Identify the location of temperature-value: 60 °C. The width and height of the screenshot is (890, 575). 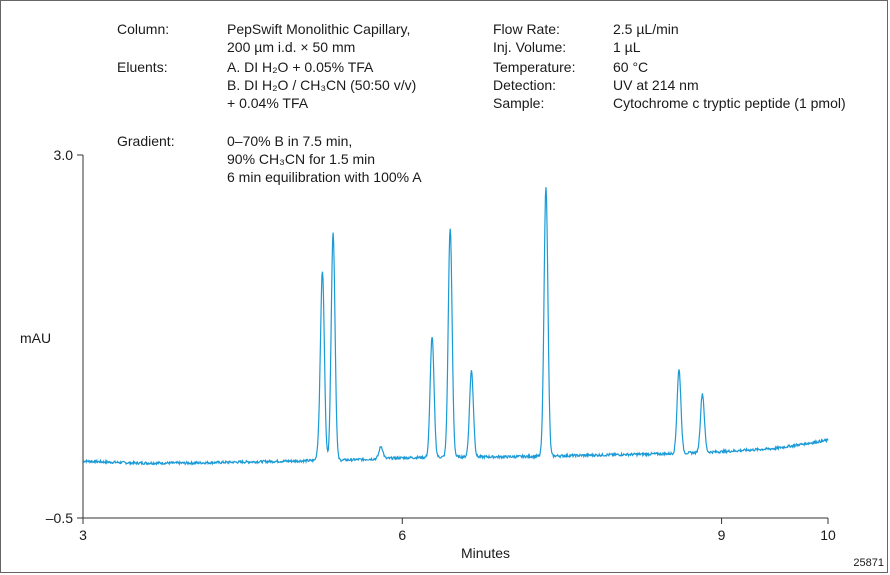
(631, 67).